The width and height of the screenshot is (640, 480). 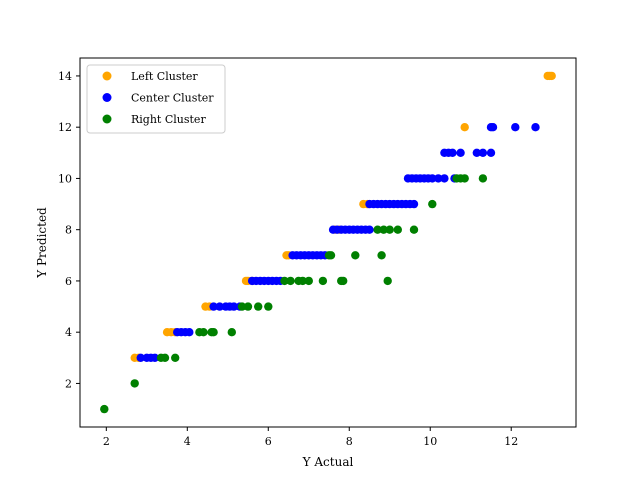 I want to click on y-tick-label: 2, so click(x=68, y=383).